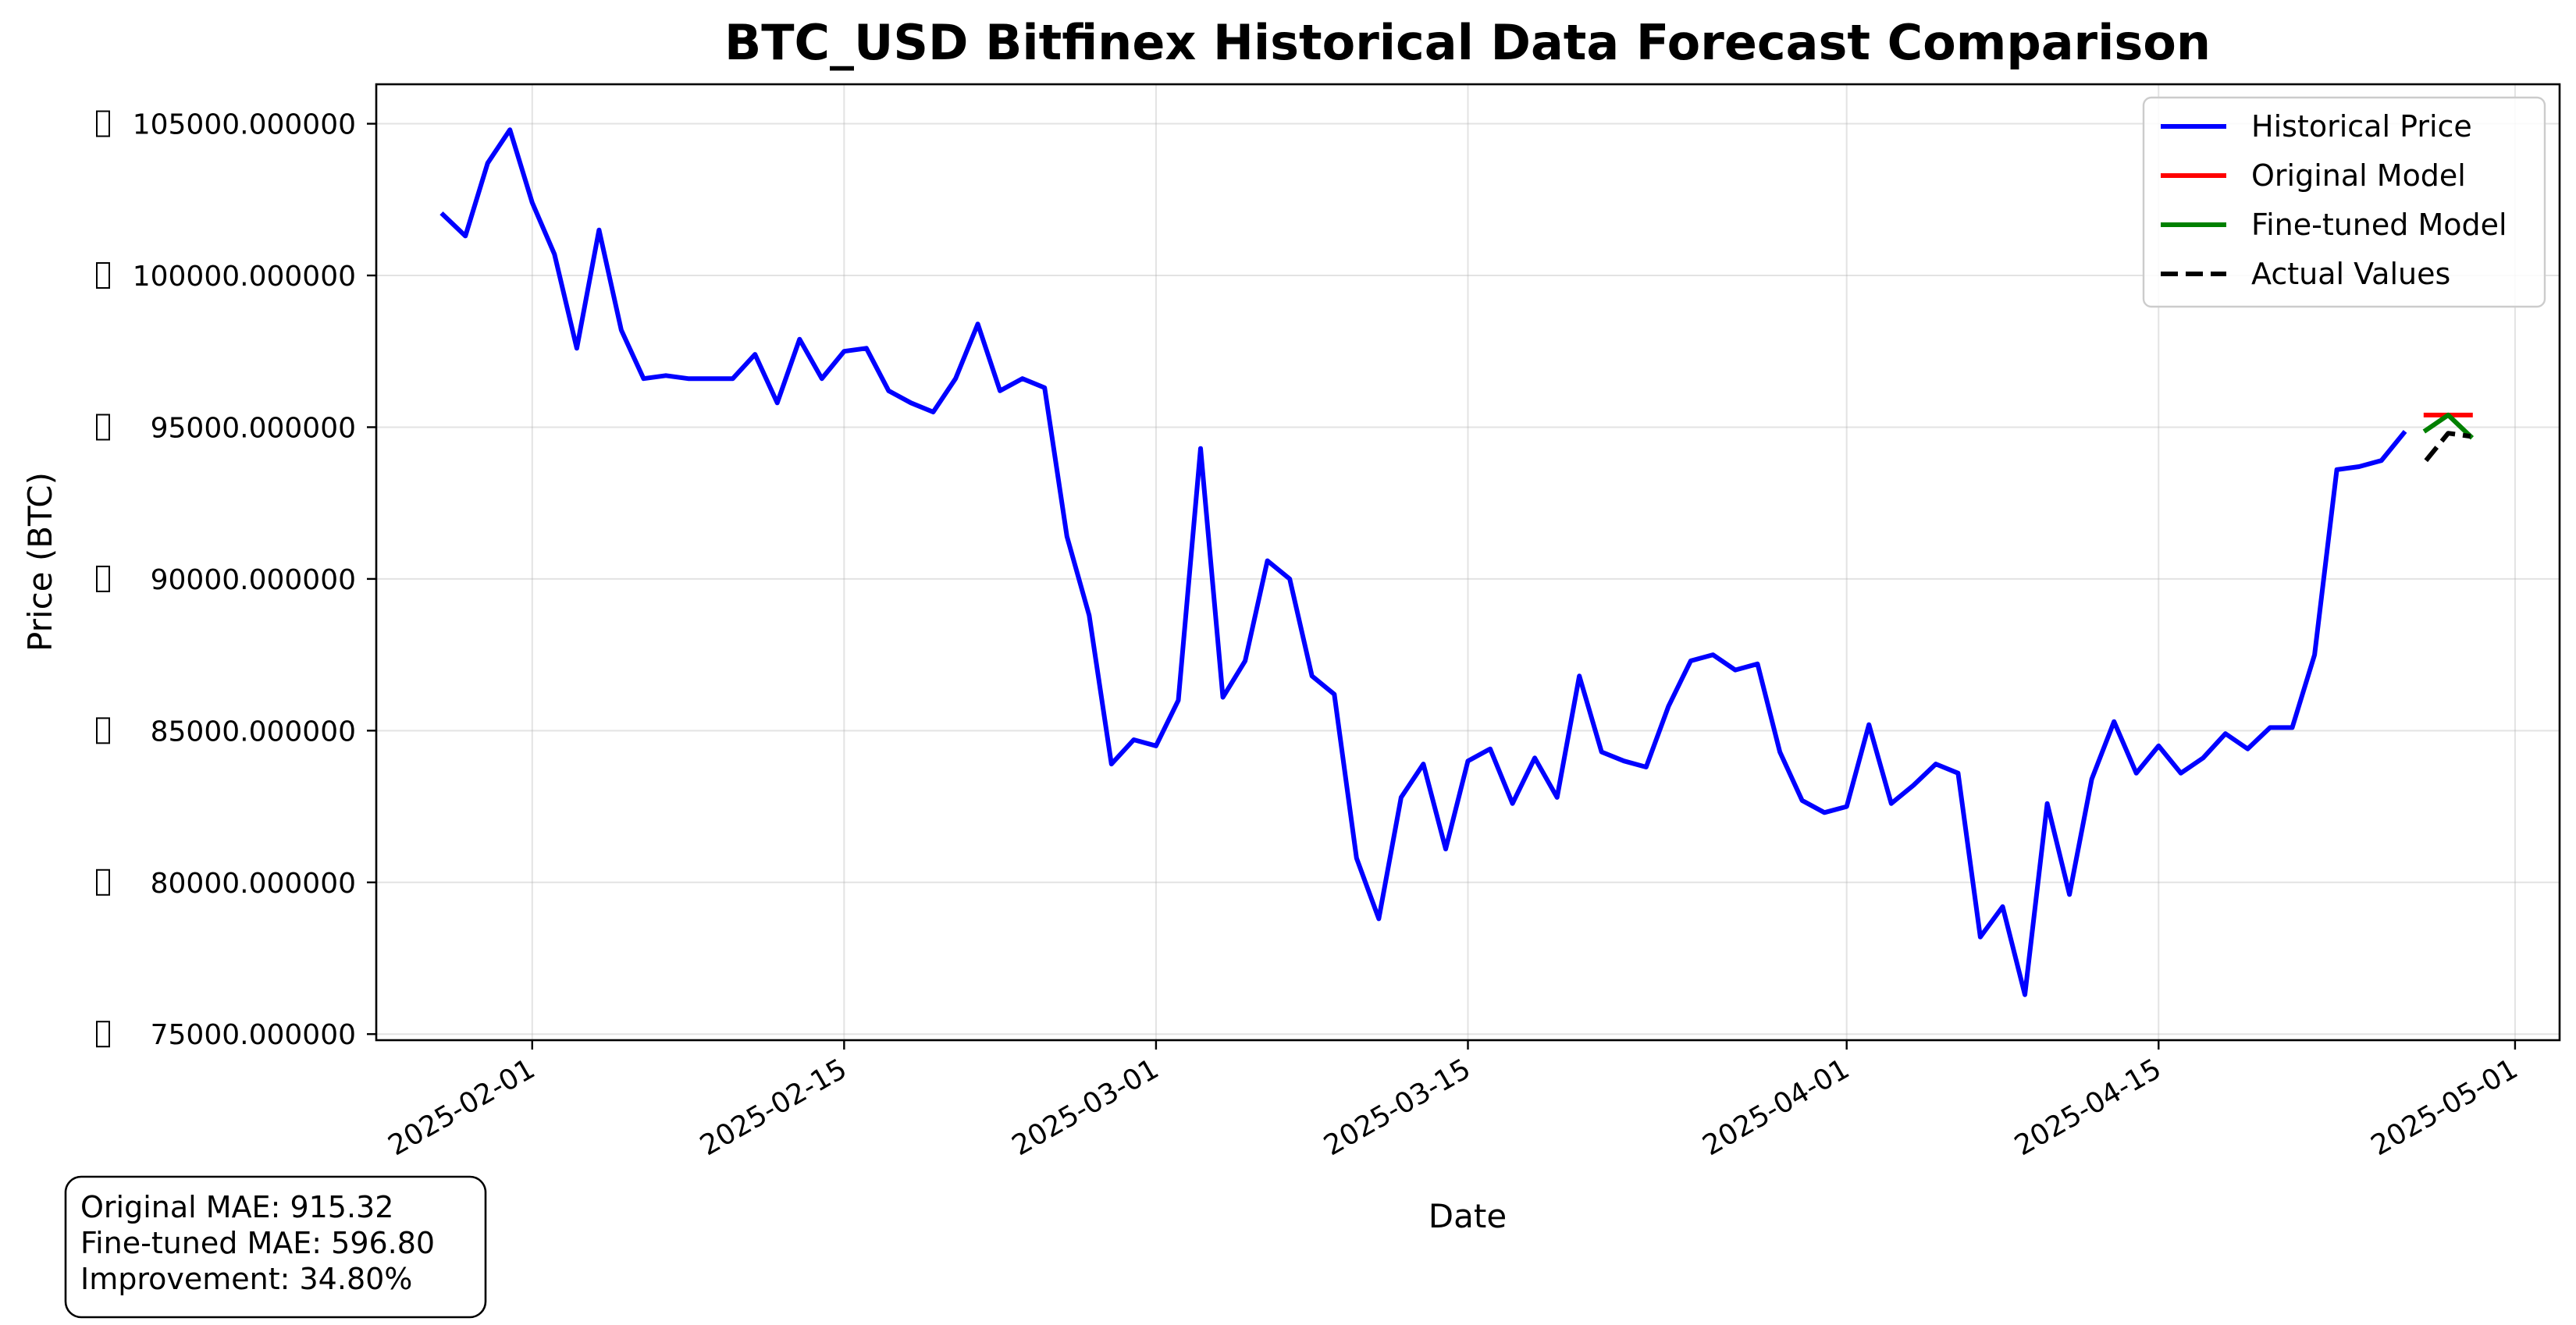 Image resolution: width=2576 pixels, height=1325 pixels. What do you see at coordinates (2379, 225) in the screenshot?
I see `legend-label: Fine-tuned Model` at bounding box center [2379, 225].